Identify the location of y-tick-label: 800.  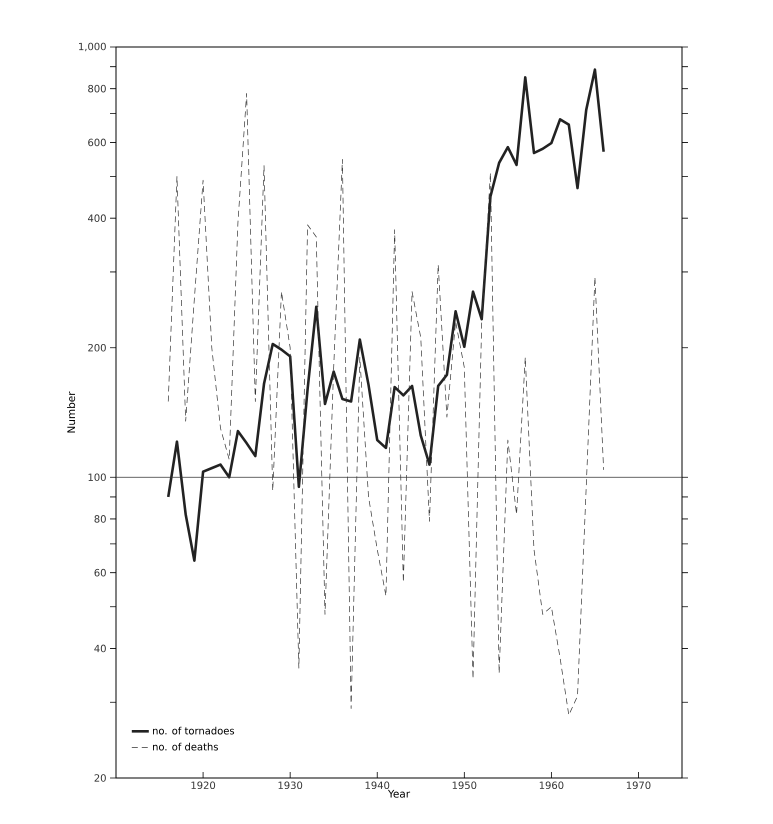
(97, 88).